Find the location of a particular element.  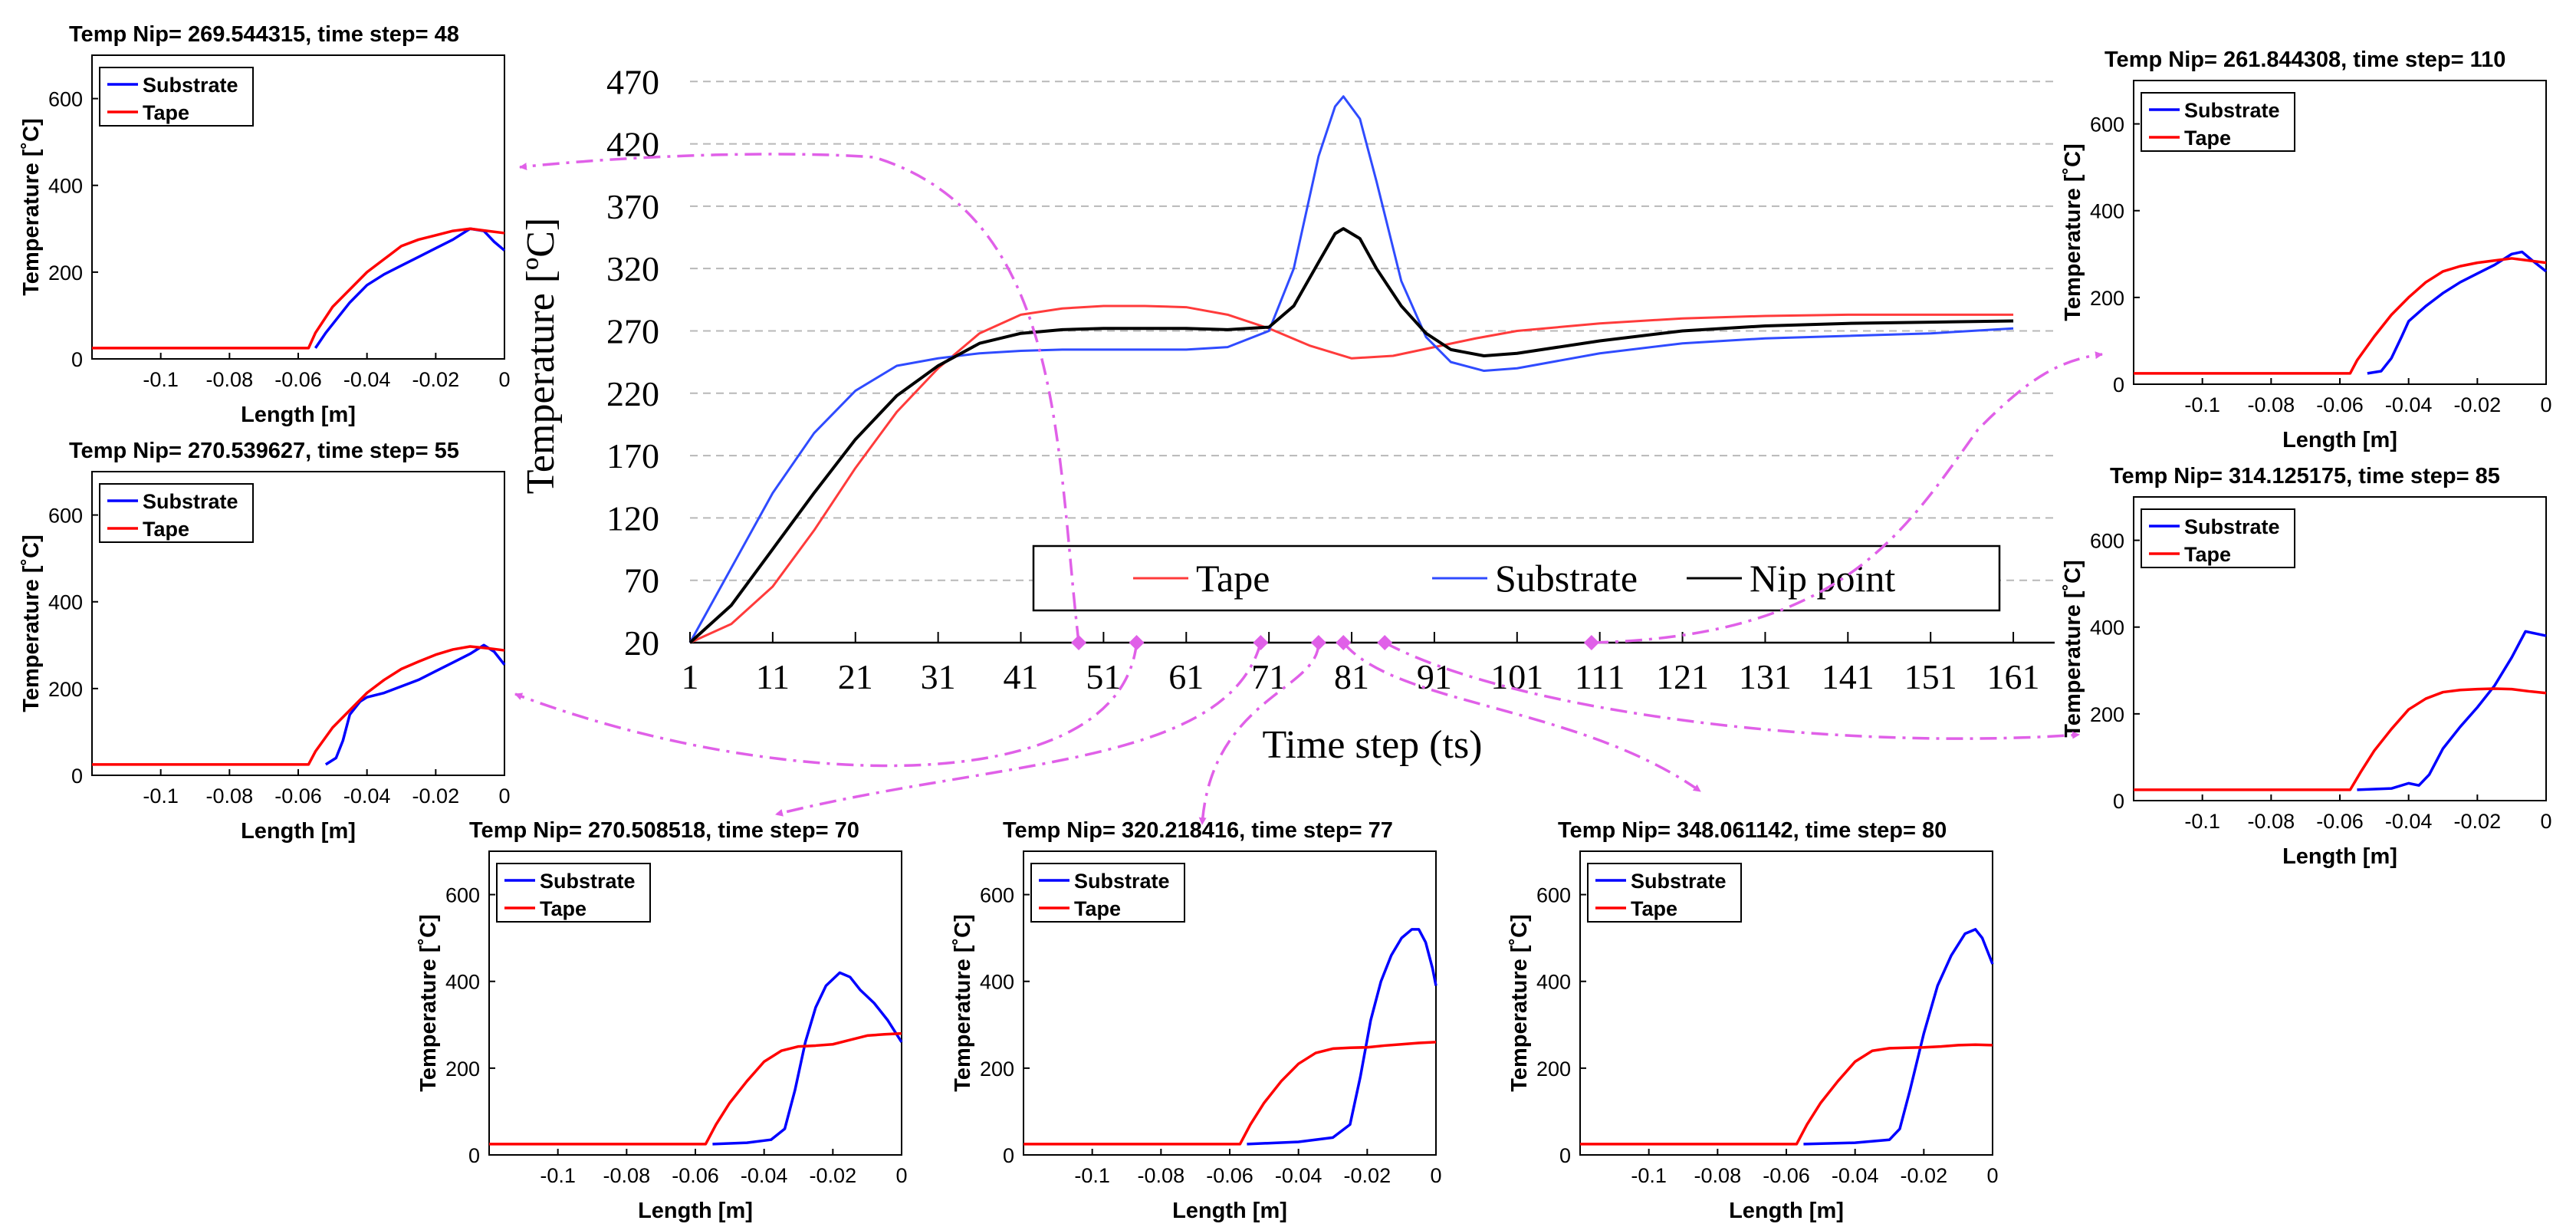

x-tick-label: 81 is located at coordinates (1351, 676).